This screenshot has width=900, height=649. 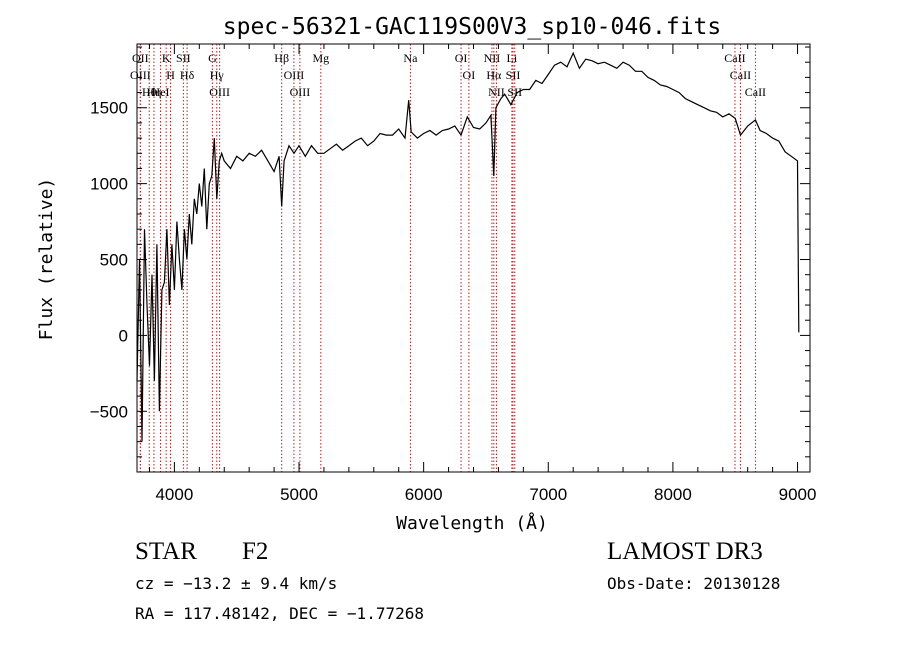 What do you see at coordinates (472, 523) in the screenshot?
I see `x-axis-label: Wavelength (Å)` at bounding box center [472, 523].